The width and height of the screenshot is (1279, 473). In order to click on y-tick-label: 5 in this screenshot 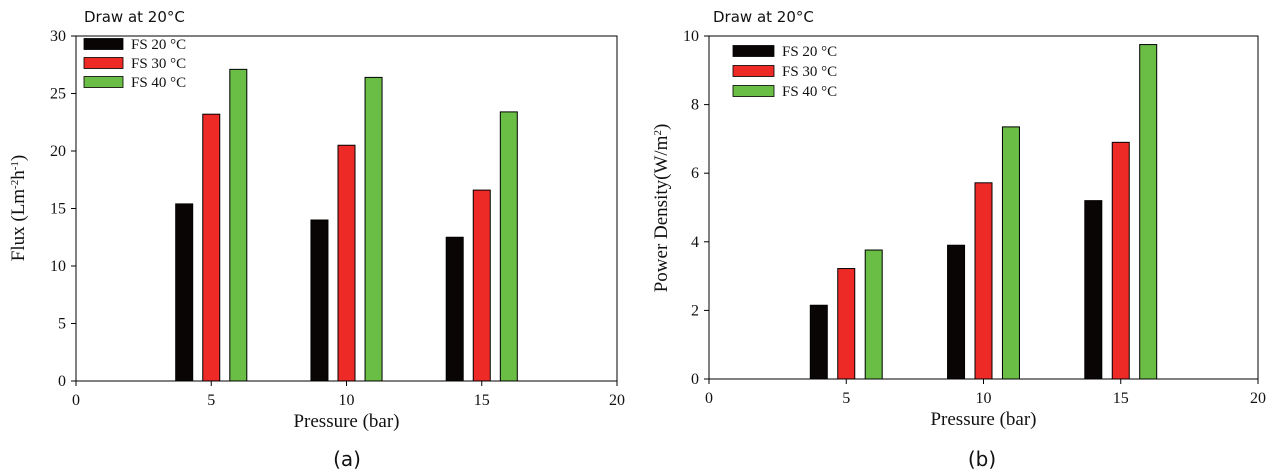, I will do `click(62, 324)`.